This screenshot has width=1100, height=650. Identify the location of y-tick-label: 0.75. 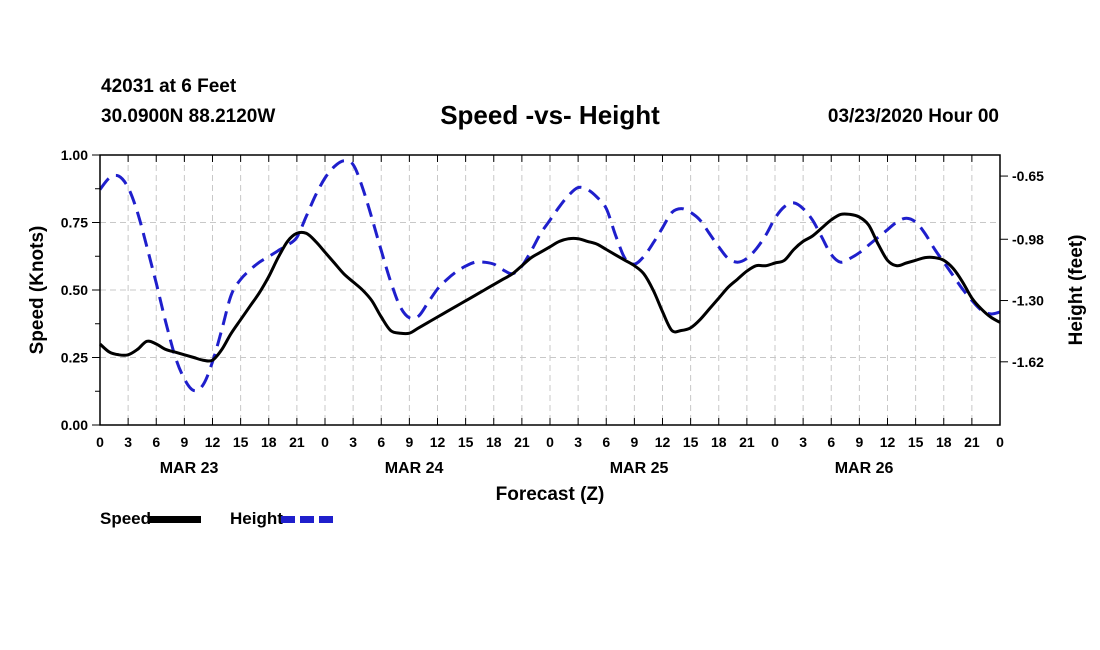
(74, 223).